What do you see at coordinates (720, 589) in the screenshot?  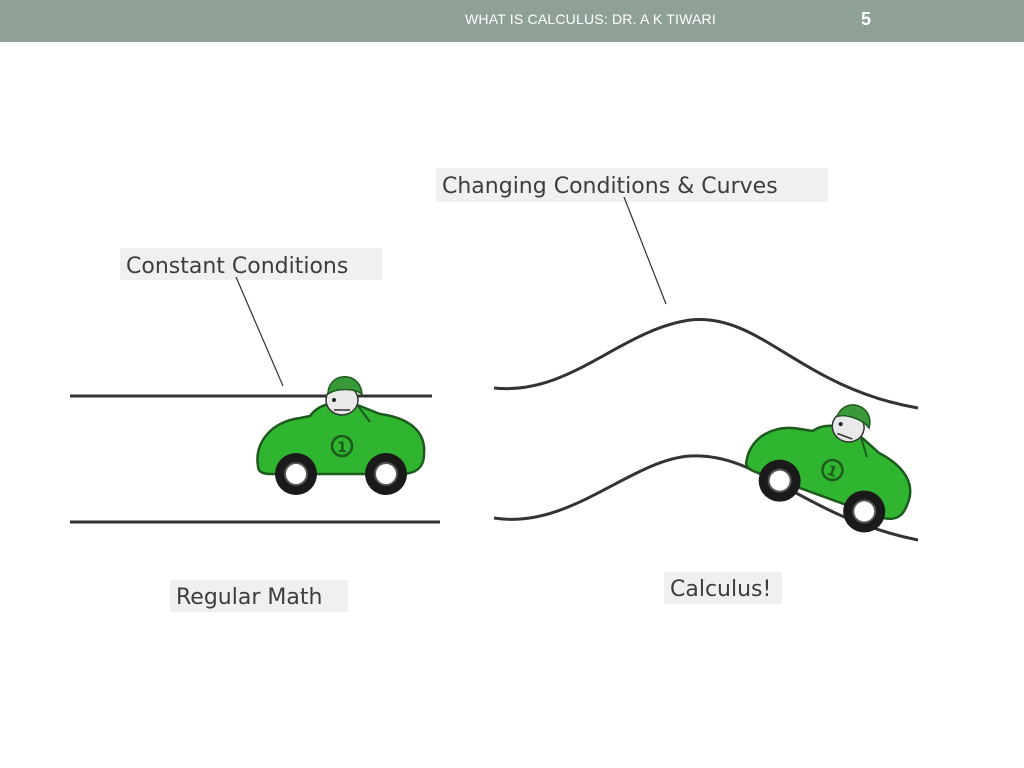 I see `calculus-caption: Calculus!` at bounding box center [720, 589].